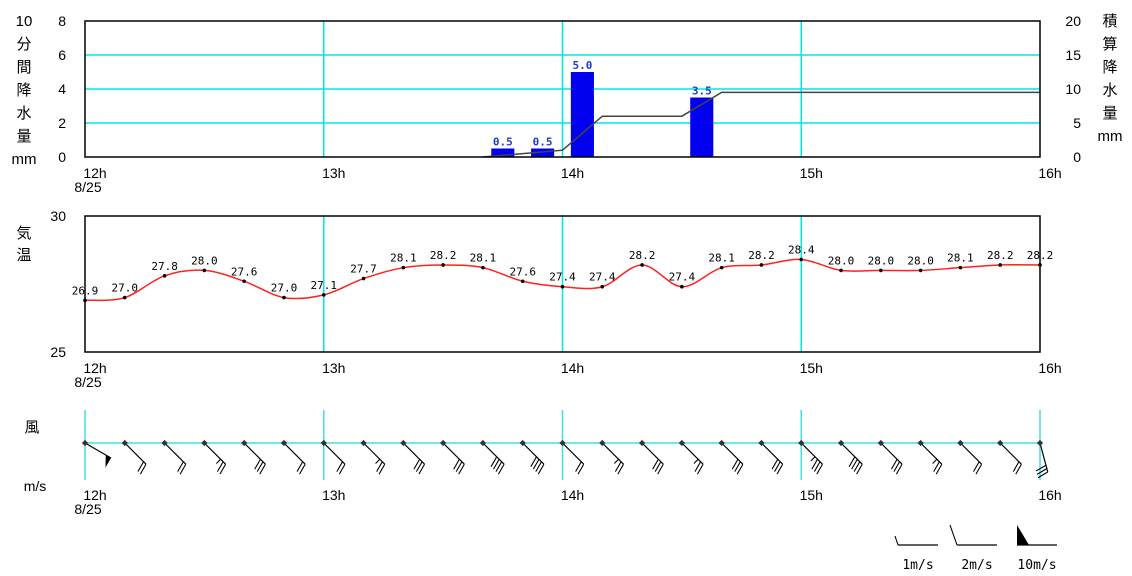 Image resolution: width=1132 pixels, height=576 pixels. What do you see at coordinates (1109, 21) in the screenshot?
I see `y2-label-char: 積` at bounding box center [1109, 21].